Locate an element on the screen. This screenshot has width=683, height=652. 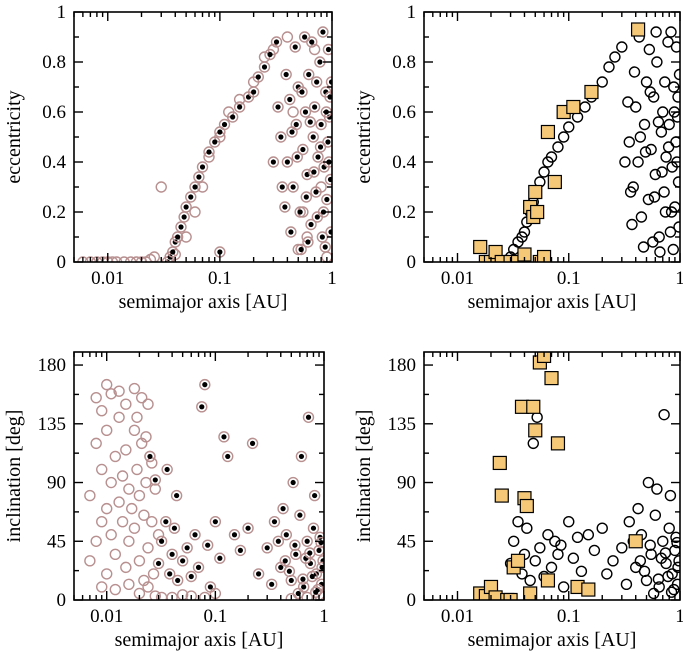
x-tick-label: 0.1 is located at coordinates (220, 278).